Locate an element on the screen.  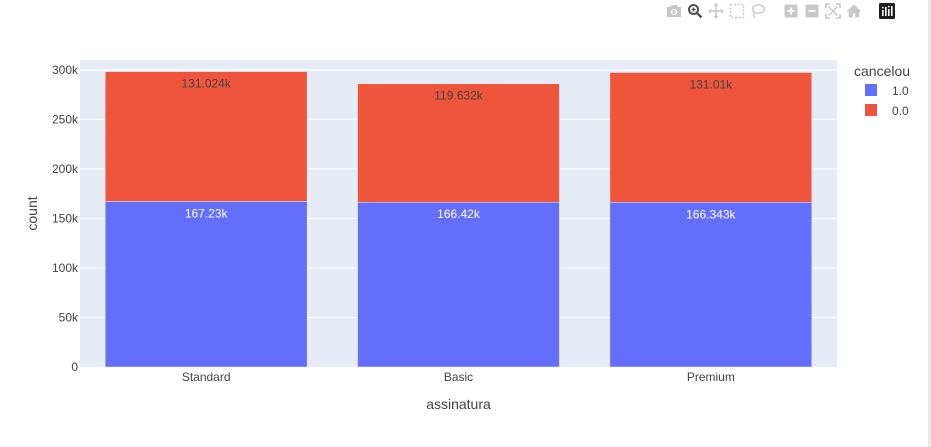
zoom-in-icon is located at coordinates (791, 11).